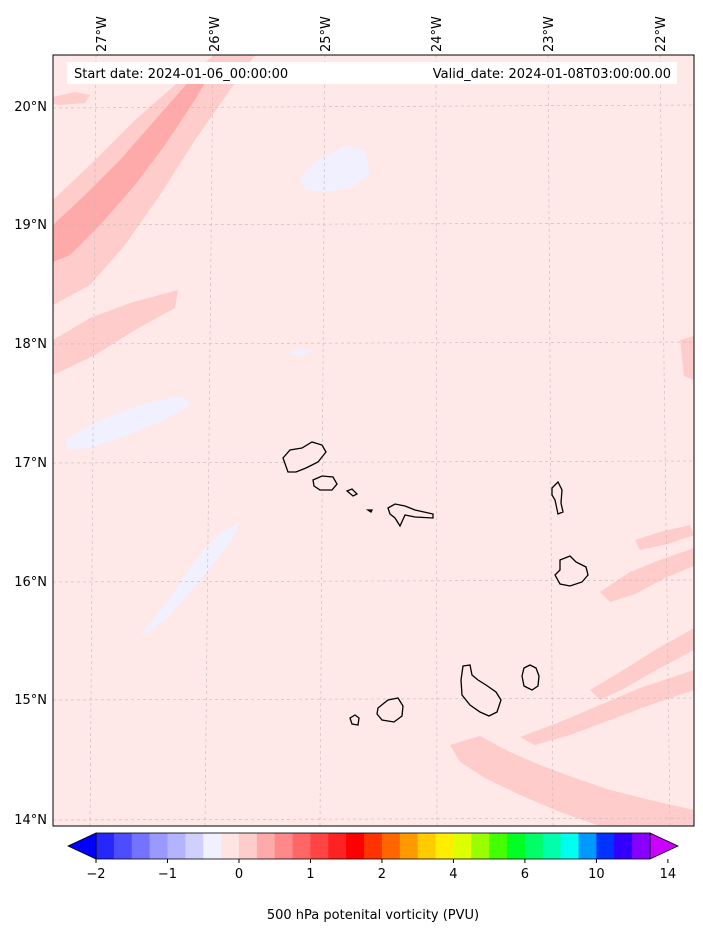 The height and width of the screenshot is (935, 703). Describe the element at coordinates (382, 874) in the screenshot. I see `colorbar-tick-label: 2` at that location.